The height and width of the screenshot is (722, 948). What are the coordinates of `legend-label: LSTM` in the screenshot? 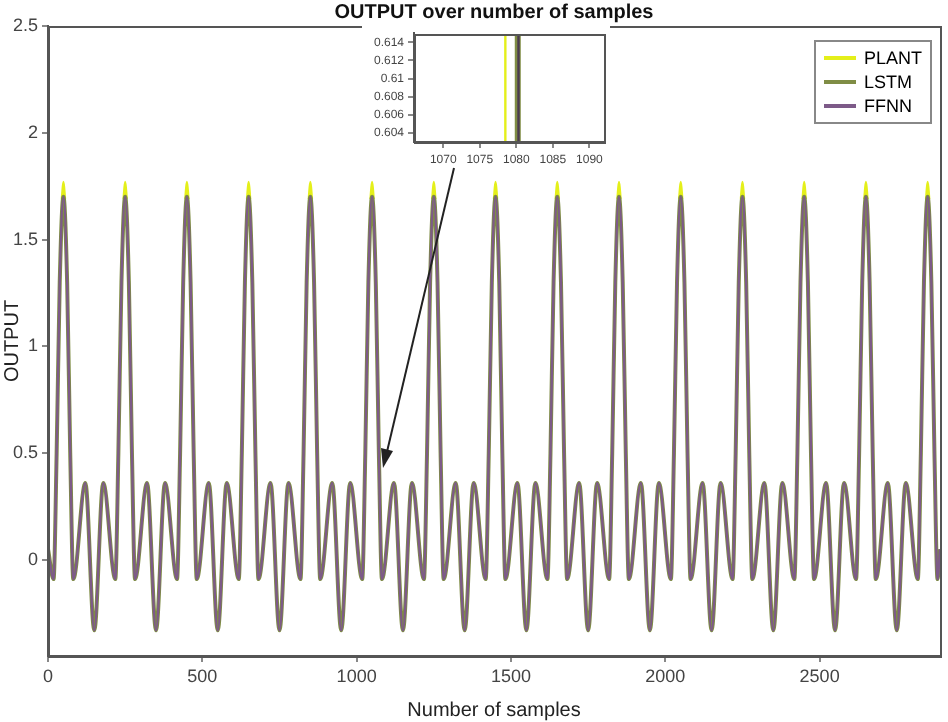 It's located at (887, 82).